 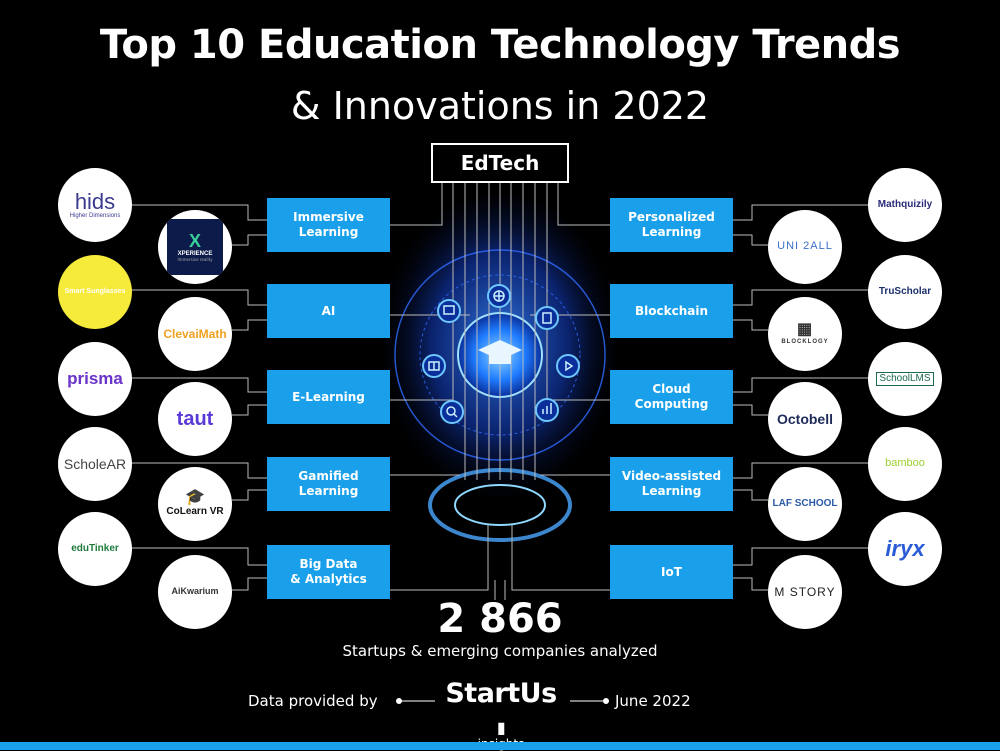 What do you see at coordinates (195, 247) in the screenshot?
I see `logo-xperience: X XPERIENCE Immersive reality` at bounding box center [195, 247].